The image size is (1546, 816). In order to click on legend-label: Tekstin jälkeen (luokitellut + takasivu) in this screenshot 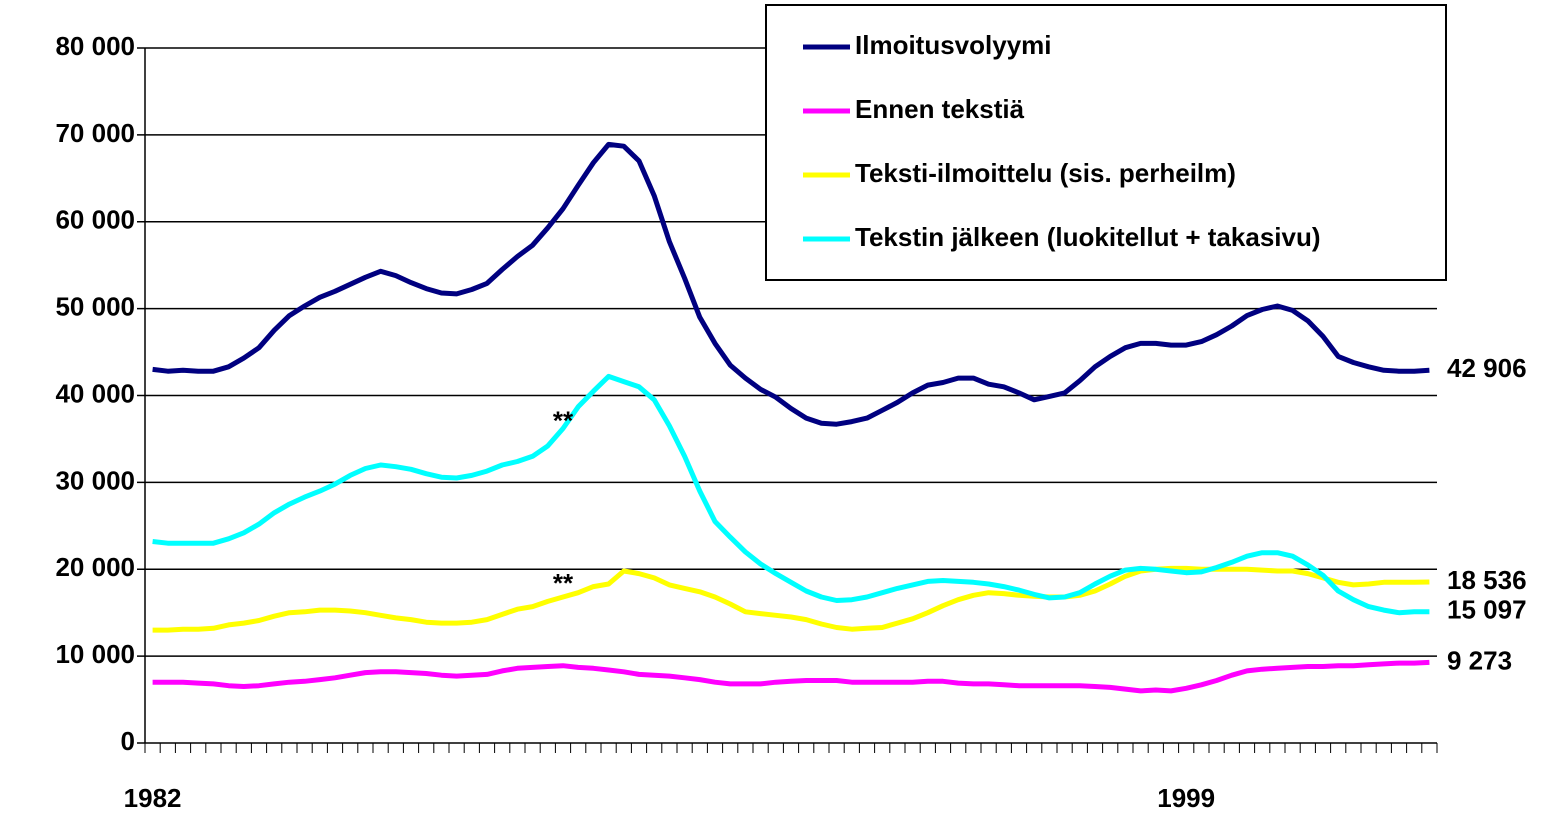, I will do `click(1088, 237)`.